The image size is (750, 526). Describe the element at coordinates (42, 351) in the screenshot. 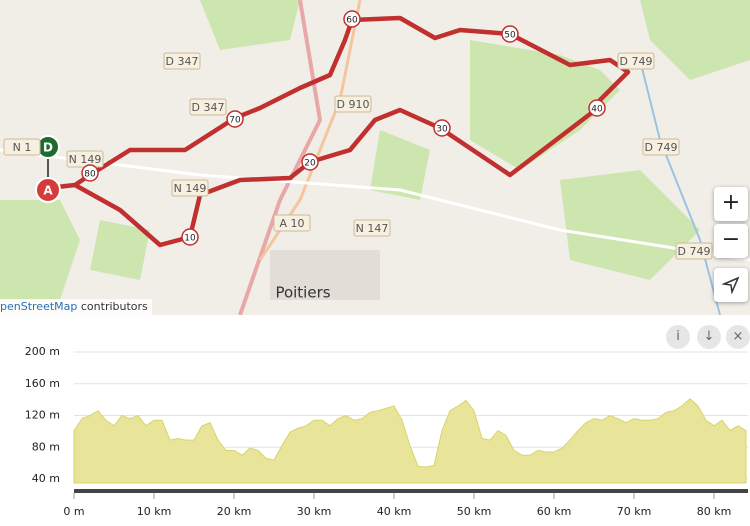

I see `y-tick-label: 200 m` at that location.